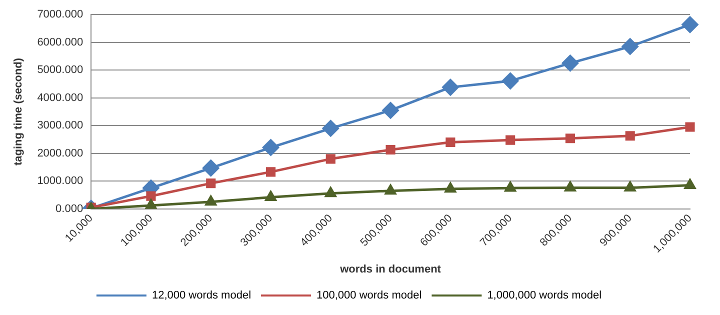 This screenshot has width=720, height=315. Describe the element at coordinates (390, 269) in the screenshot. I see `x-axis-title: words in document` at that location.